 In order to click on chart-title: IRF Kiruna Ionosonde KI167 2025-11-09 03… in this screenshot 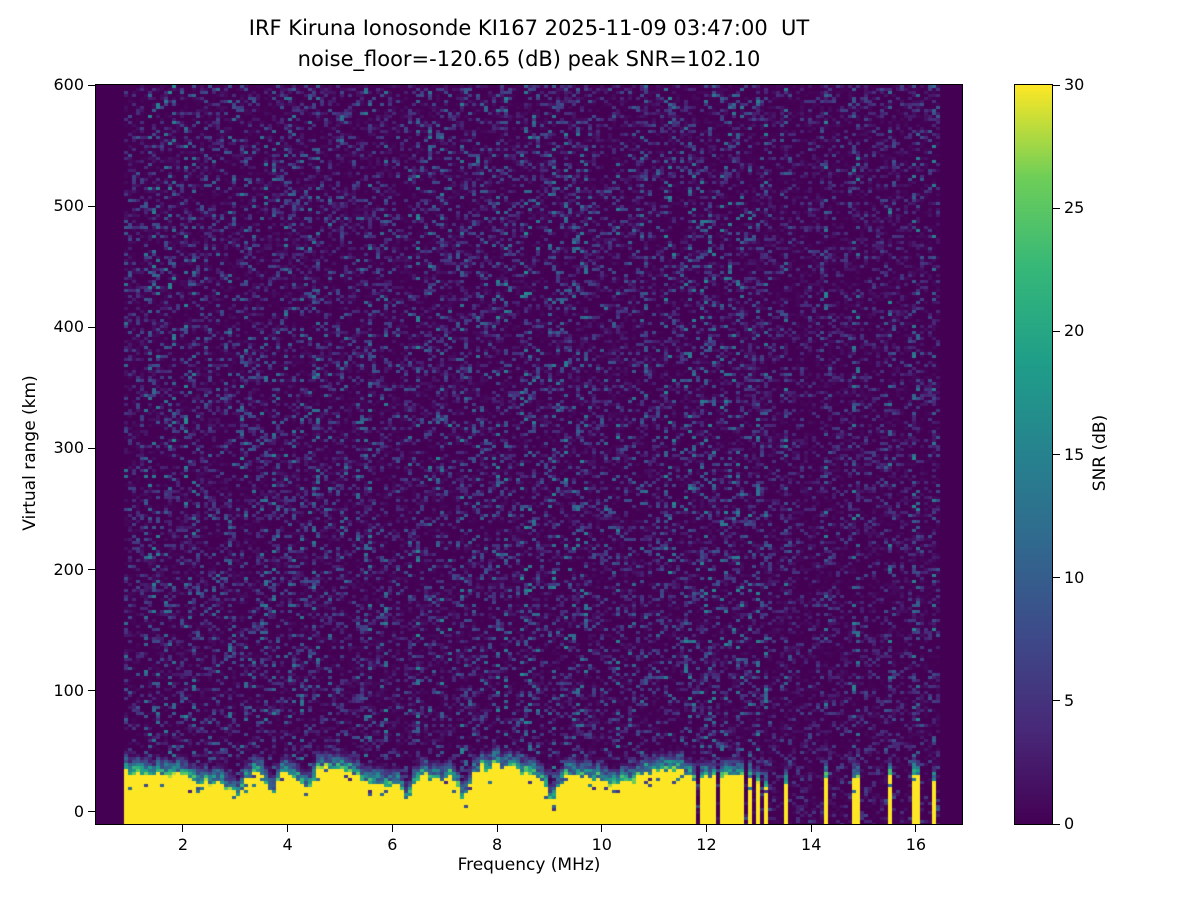, I will do `click(529, 28)`.